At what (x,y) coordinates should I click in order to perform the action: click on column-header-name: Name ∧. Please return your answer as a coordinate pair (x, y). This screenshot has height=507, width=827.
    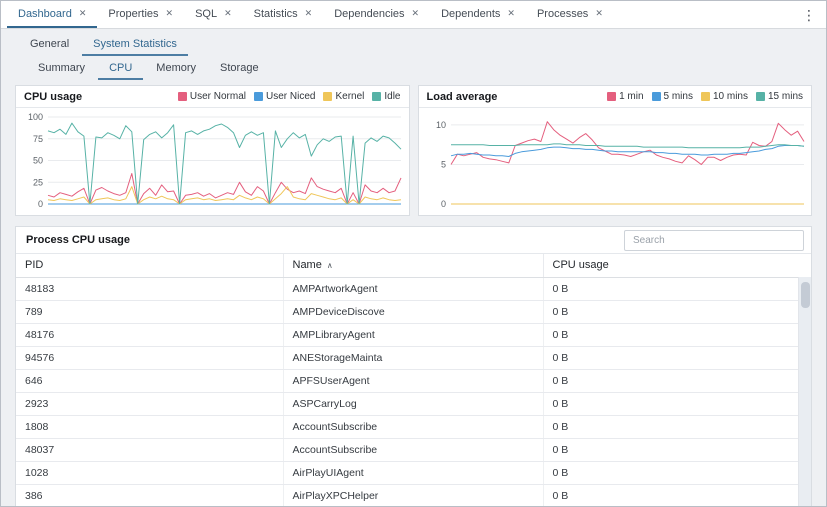
    Looking at the image, I should click on (413, 266).